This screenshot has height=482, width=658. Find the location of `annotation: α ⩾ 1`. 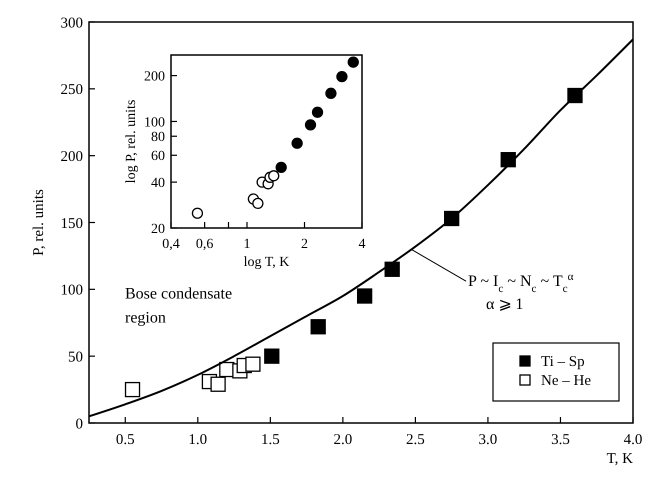

annotation: α ⩾ 1 is located at coordinates (505, 305).